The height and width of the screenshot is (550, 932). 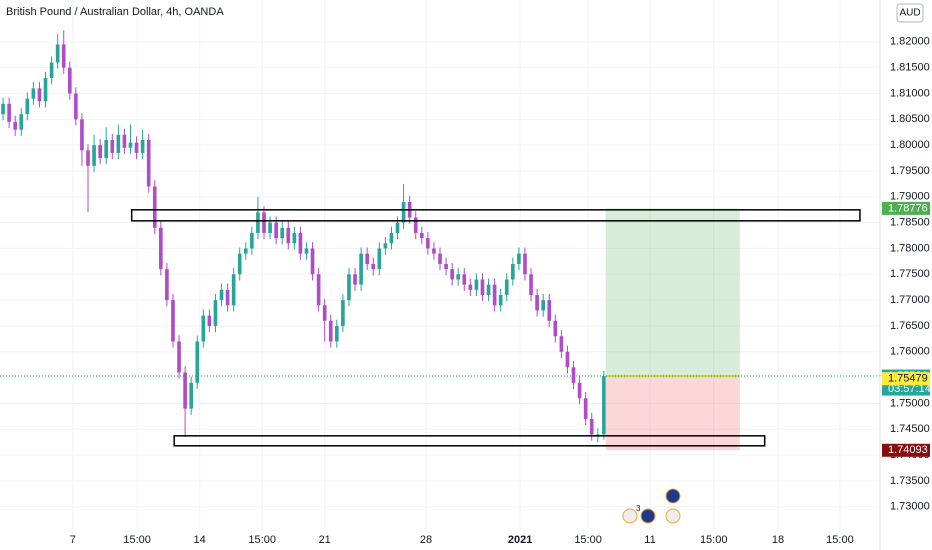 What do you see at coordinates (73, 540) in the screenshot?
I see `x-tick-label: 7` at bounding box center [73, 540].